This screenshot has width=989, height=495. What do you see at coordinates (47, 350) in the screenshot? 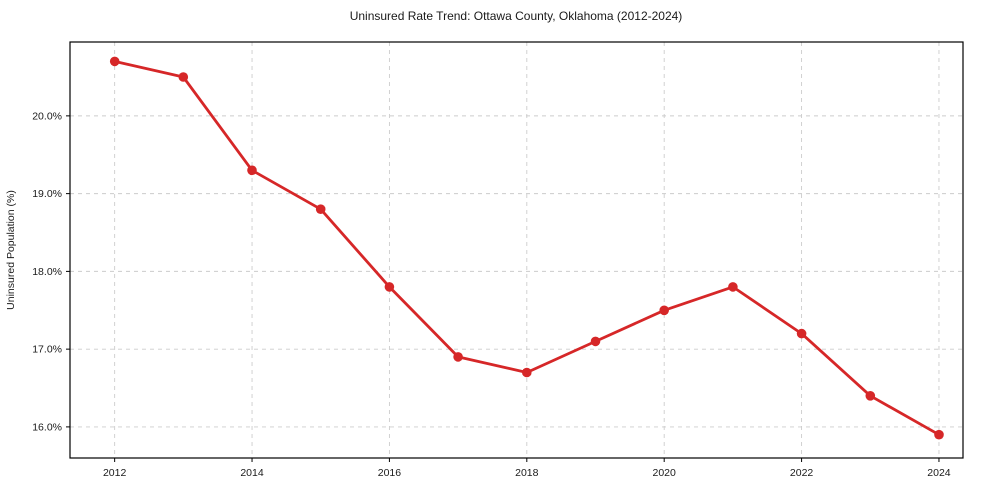
I see `y-tick-label: 17.0%` at bounding box center [47, 350].